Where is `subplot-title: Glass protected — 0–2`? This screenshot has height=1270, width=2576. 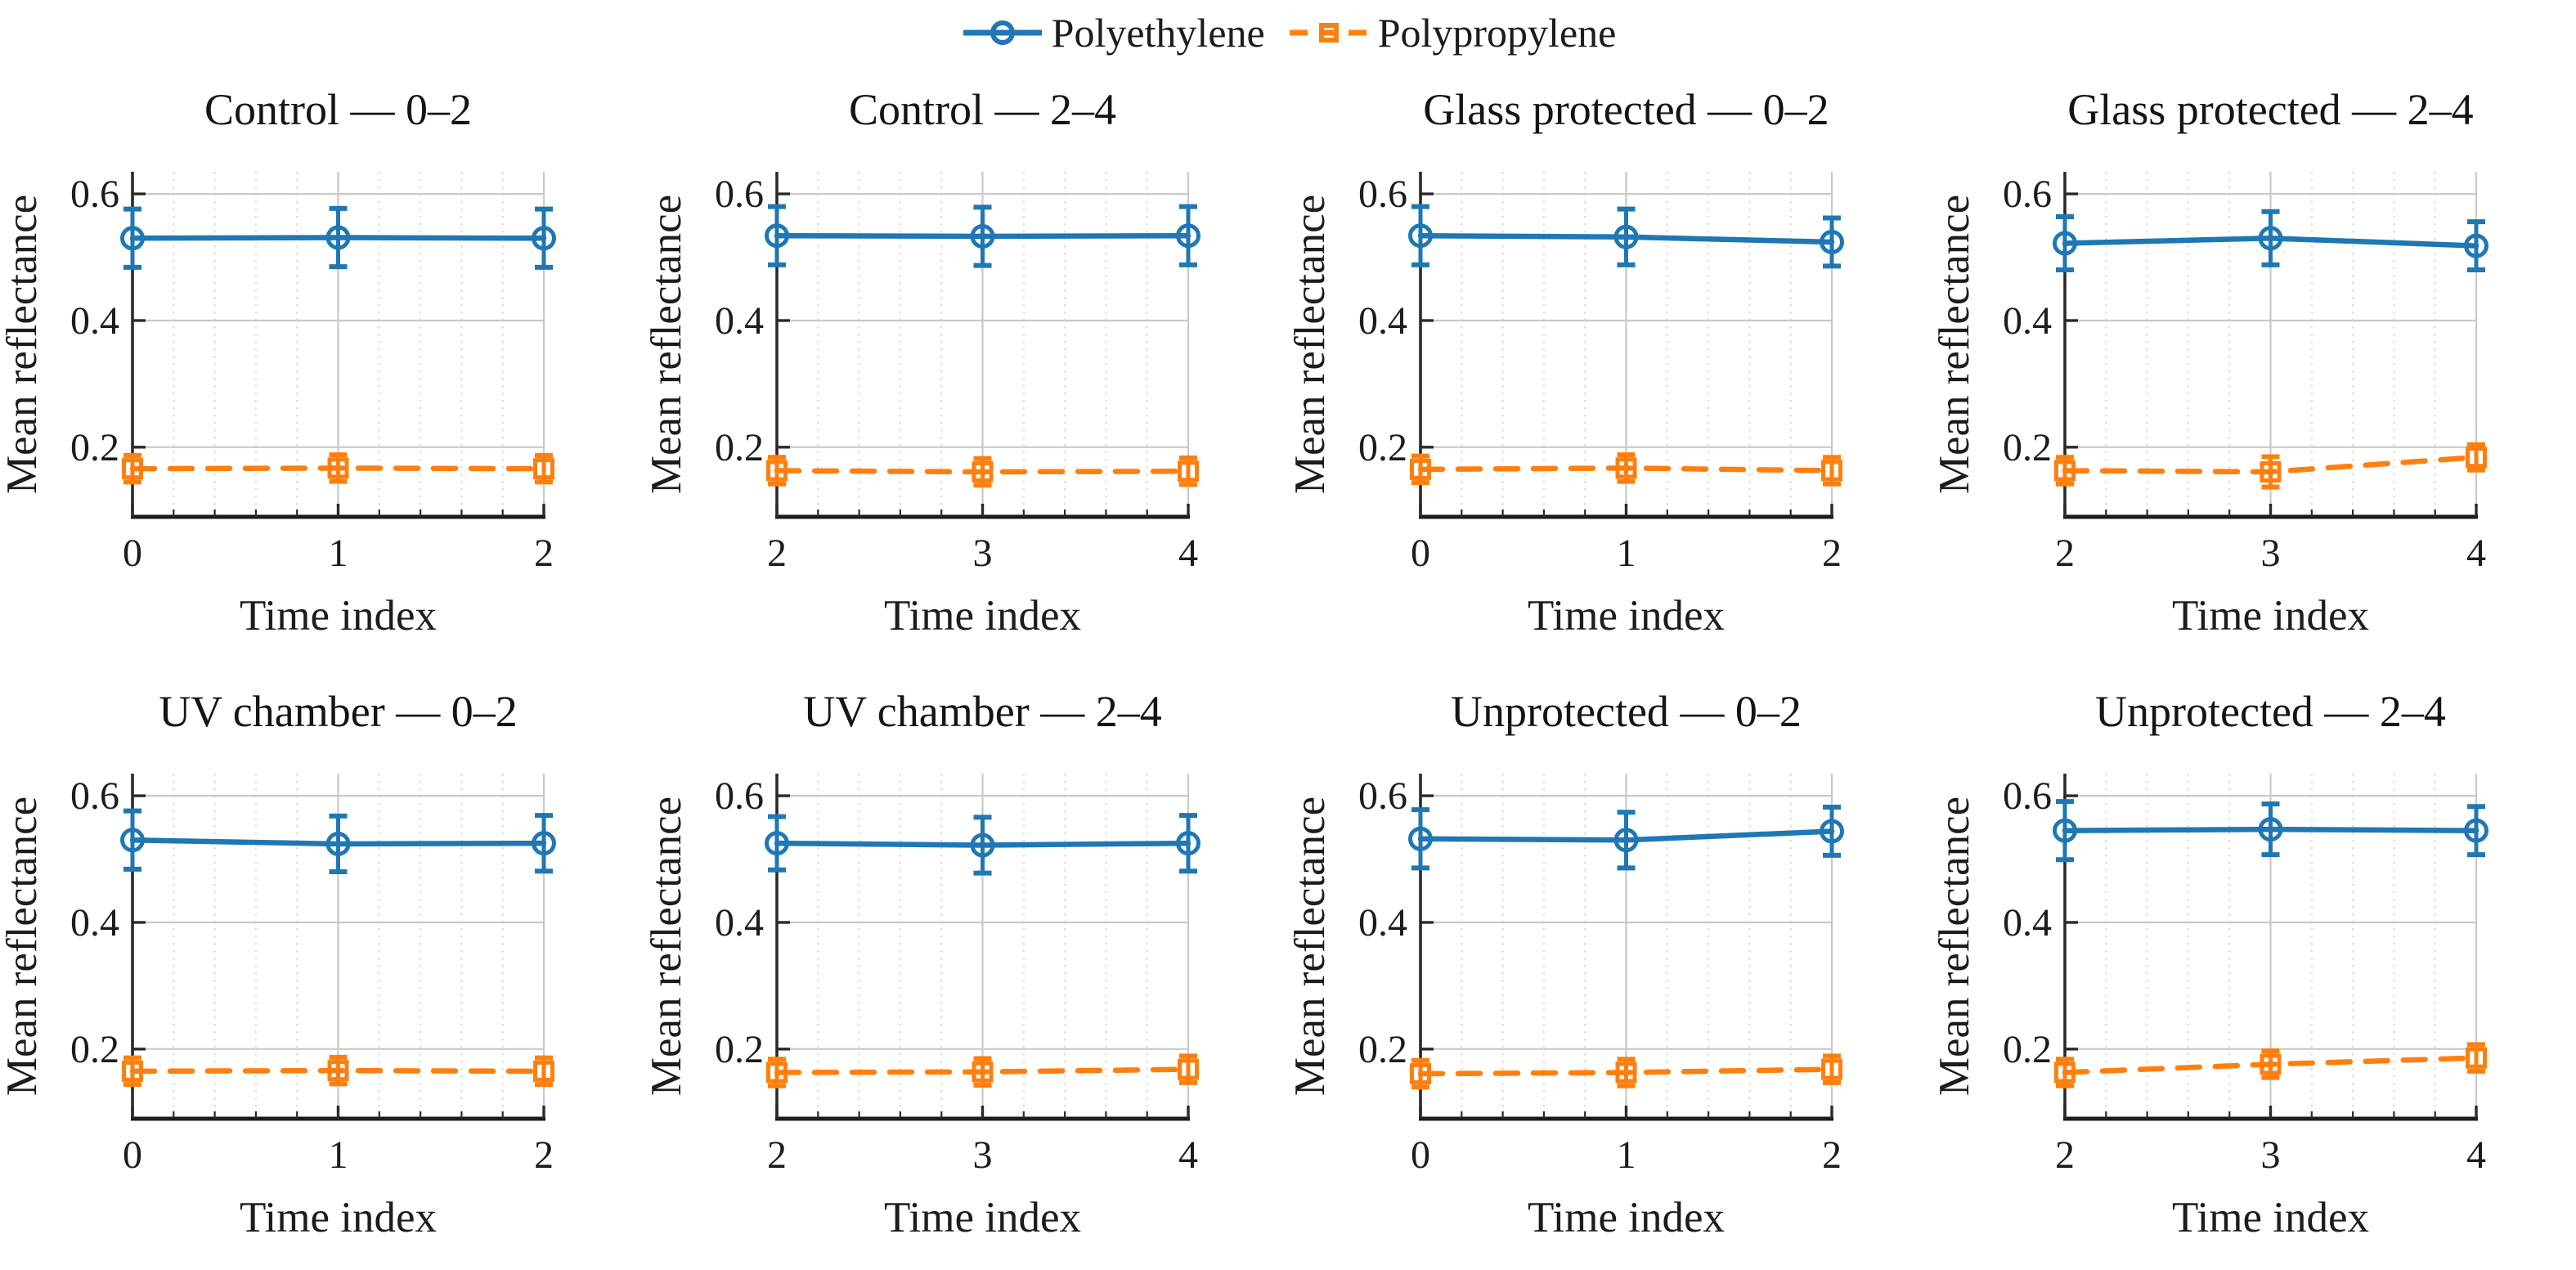 subplot-title: Glass protected — 0–2 is located at coordinates (1626, 109).